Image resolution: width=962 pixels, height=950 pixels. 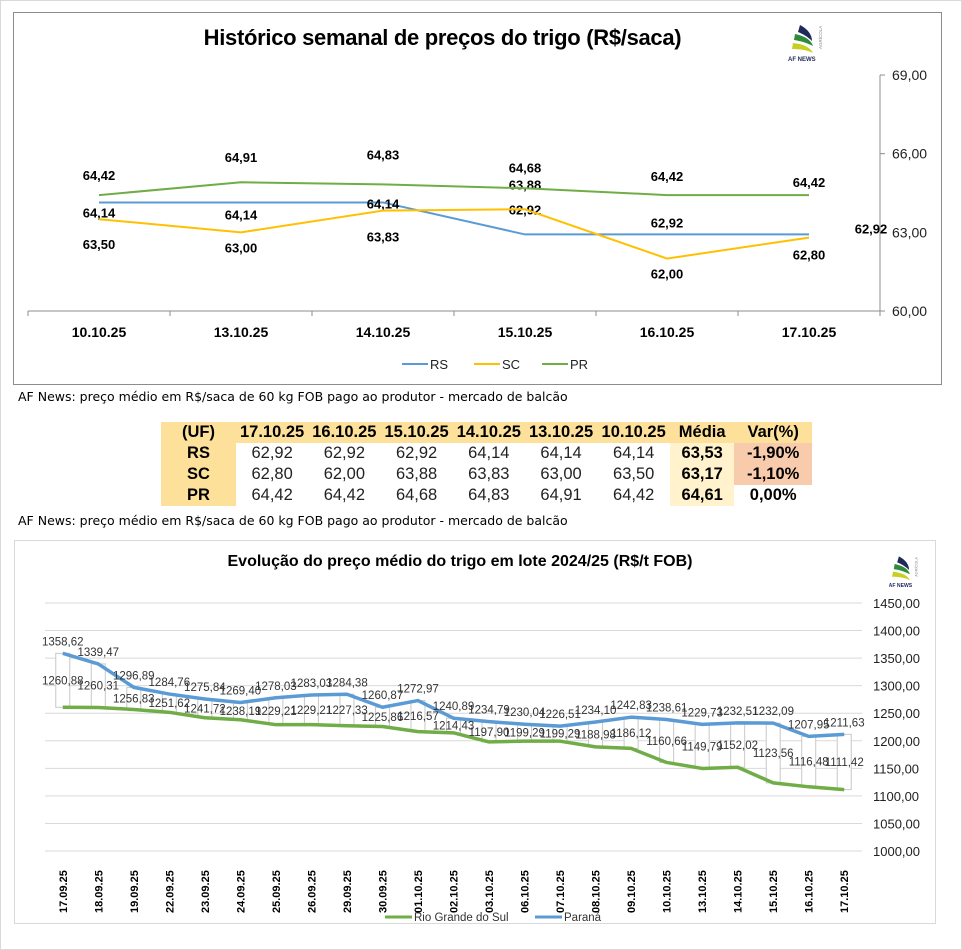 What do you see at coordinates (511, 364) in the screenshot?
I see `legend-label-sc: SC` at bounding box center [511, 364].